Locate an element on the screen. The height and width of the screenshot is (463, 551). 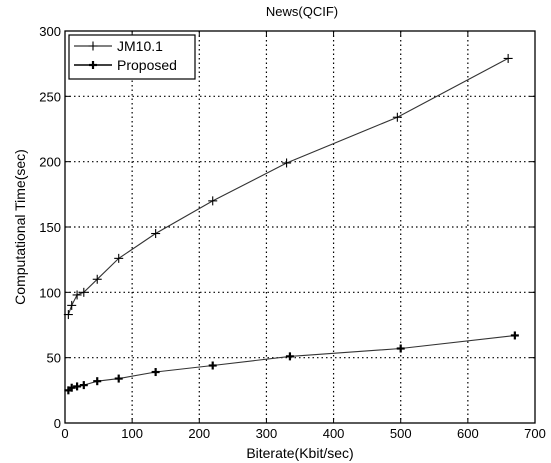
legend: JM10.1 Proposed is located at coordinates (132, 57).